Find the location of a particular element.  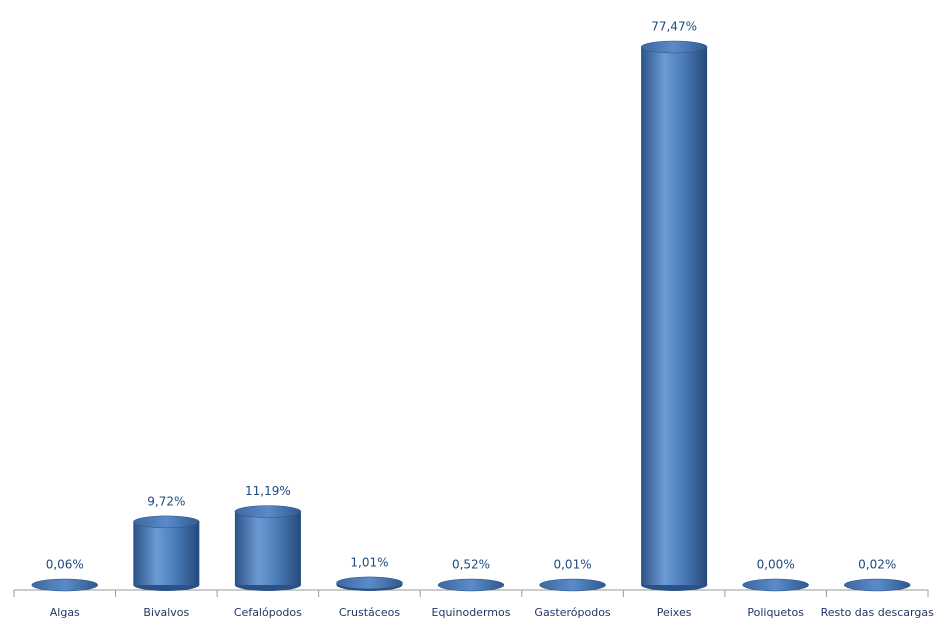

value-label: 0,01% is located at coordinates (572, 565).